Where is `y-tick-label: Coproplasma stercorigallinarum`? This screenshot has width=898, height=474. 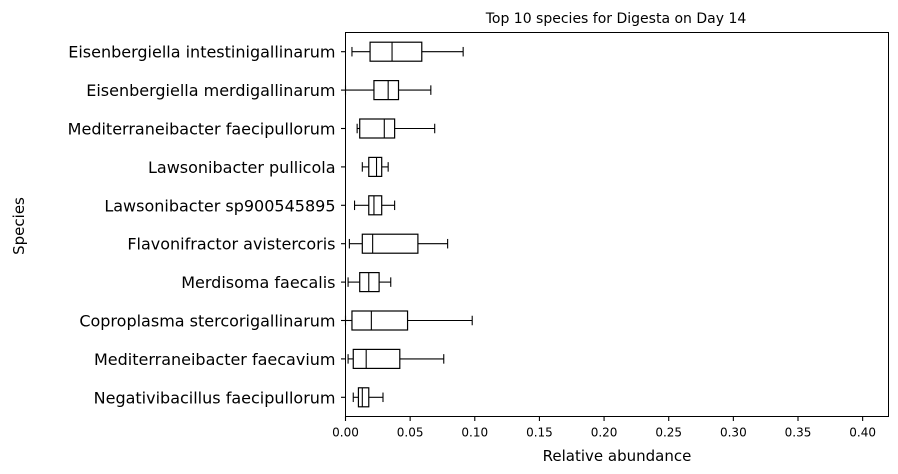
y-tick-label: Coproplasma stercorigallinarum is located at coordinates (207, 321).